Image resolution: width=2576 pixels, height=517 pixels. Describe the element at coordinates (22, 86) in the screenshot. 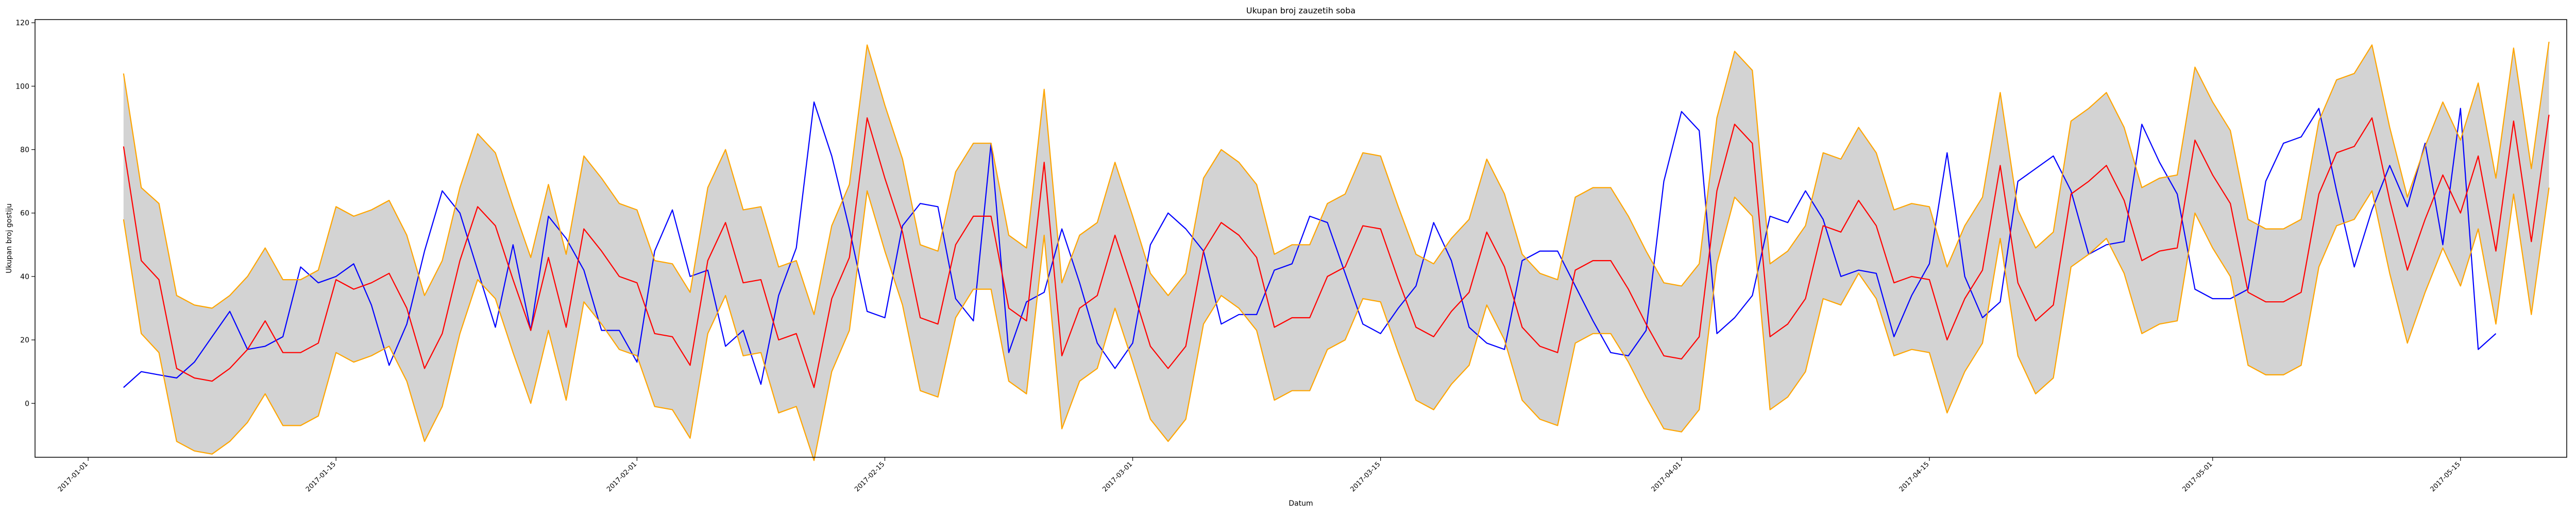

I see `y-tick-label: 100` at that location.